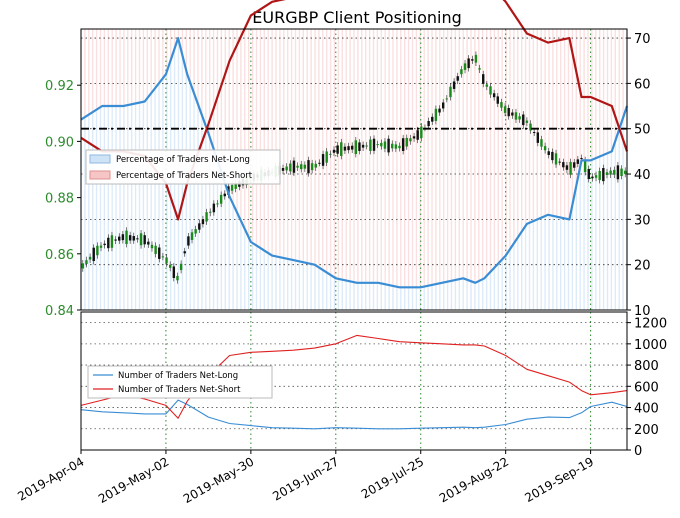 This screenshot has height=518, width=680. I want to click on price-axis-tick-label: 0.84, so click(59, 311).